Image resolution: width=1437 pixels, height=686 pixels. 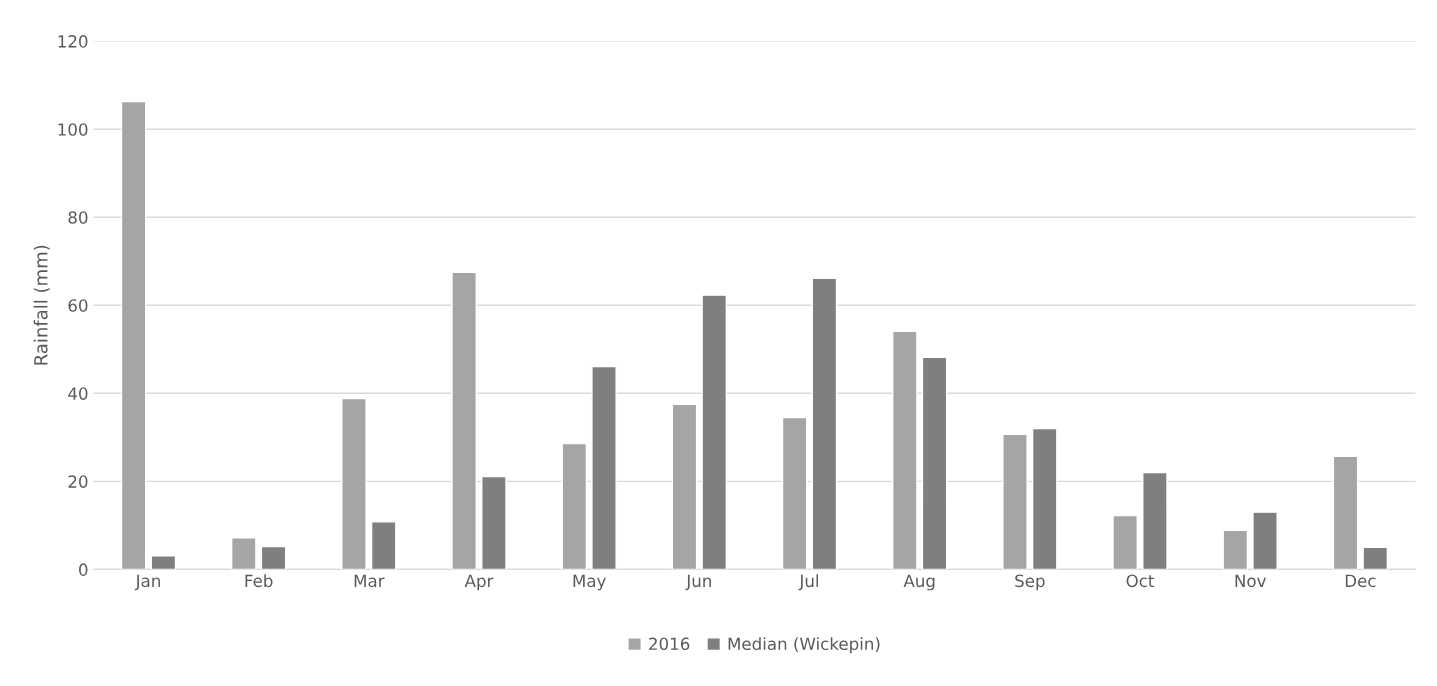 What do you see at coordinates (78, 393) in the screenshot?
I see `y-tick-label: 40` at bounding box center [78, 393].